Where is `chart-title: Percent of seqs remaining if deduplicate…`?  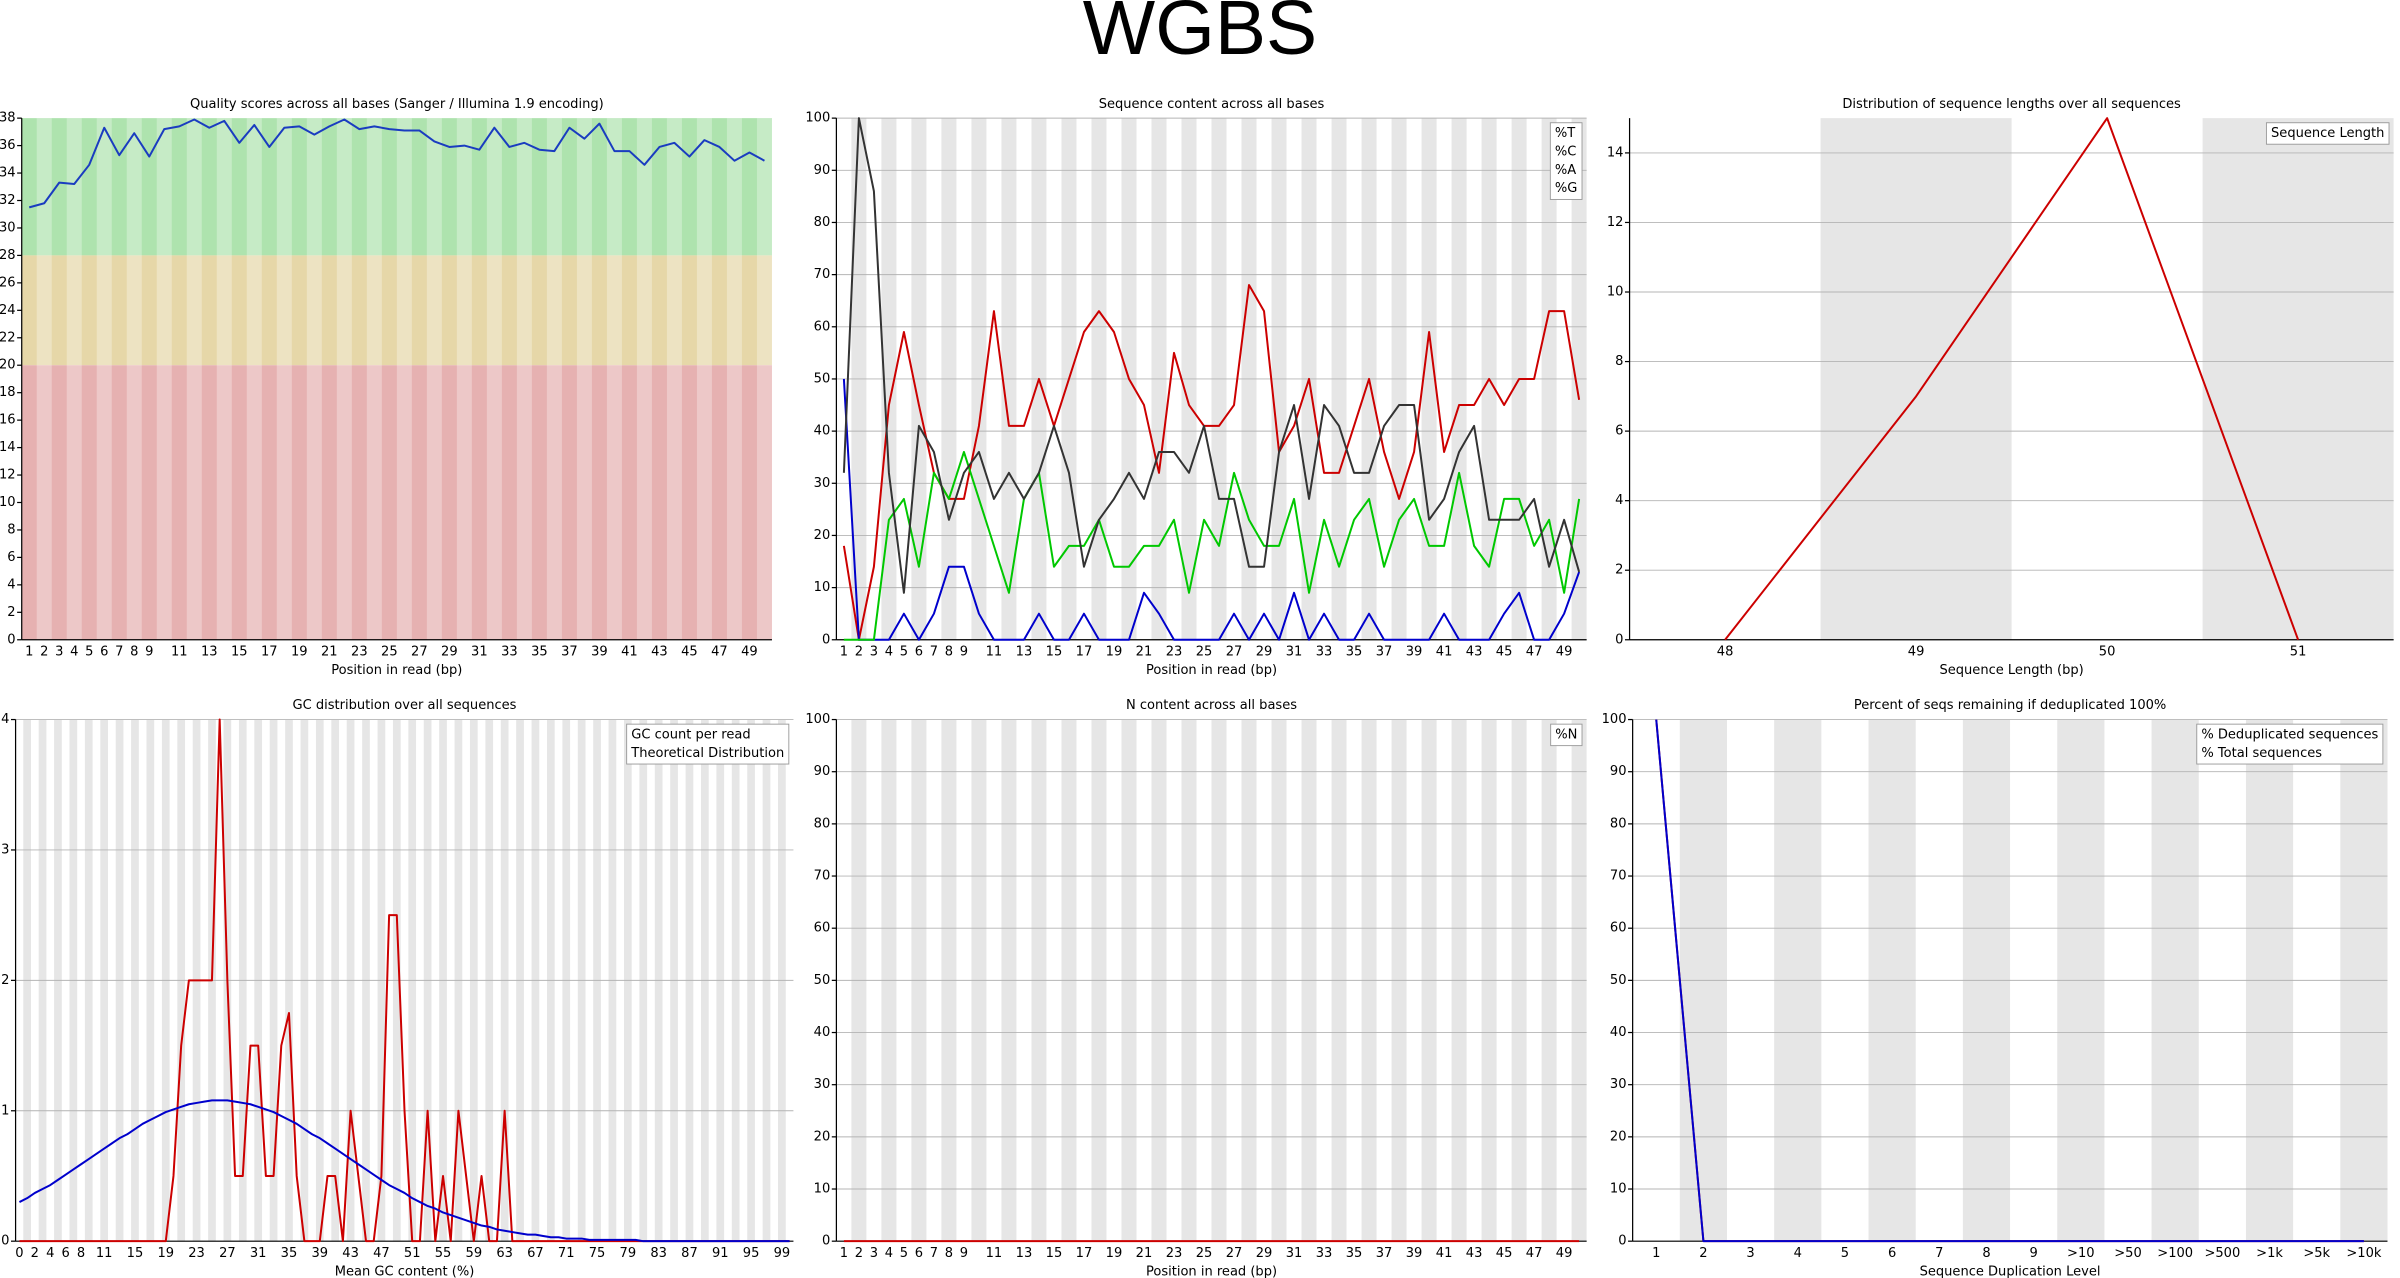 chart-title: Percent of seqs remaining if deduplicate… is located at coordinates (2010, 705).